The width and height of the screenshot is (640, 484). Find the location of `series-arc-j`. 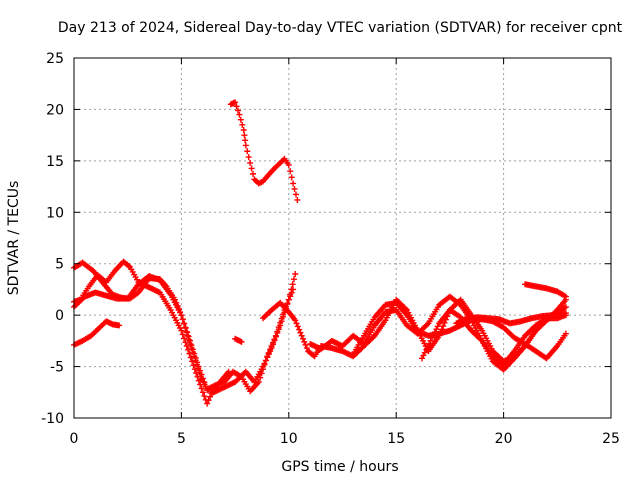

series-arc-j is located at coordinates (493, 337).